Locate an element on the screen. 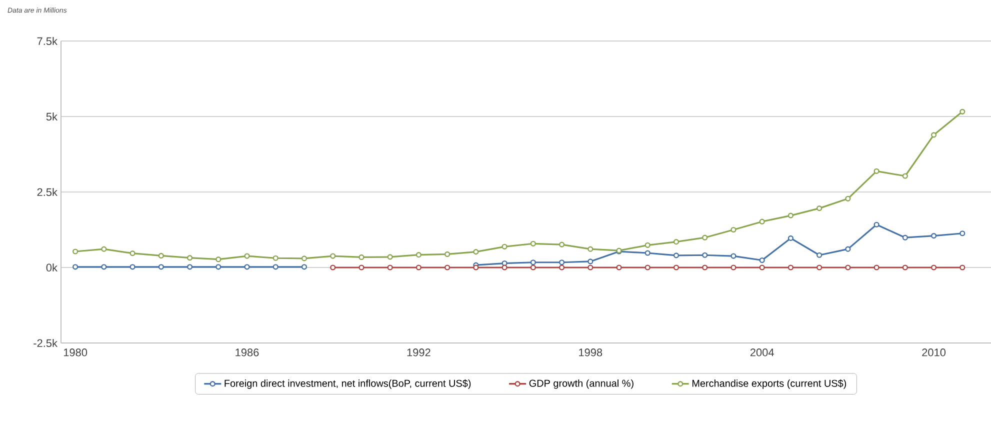 This screenshot has height=425, width=991. y-tick-label: 5k is located at coordinates (52, 116).